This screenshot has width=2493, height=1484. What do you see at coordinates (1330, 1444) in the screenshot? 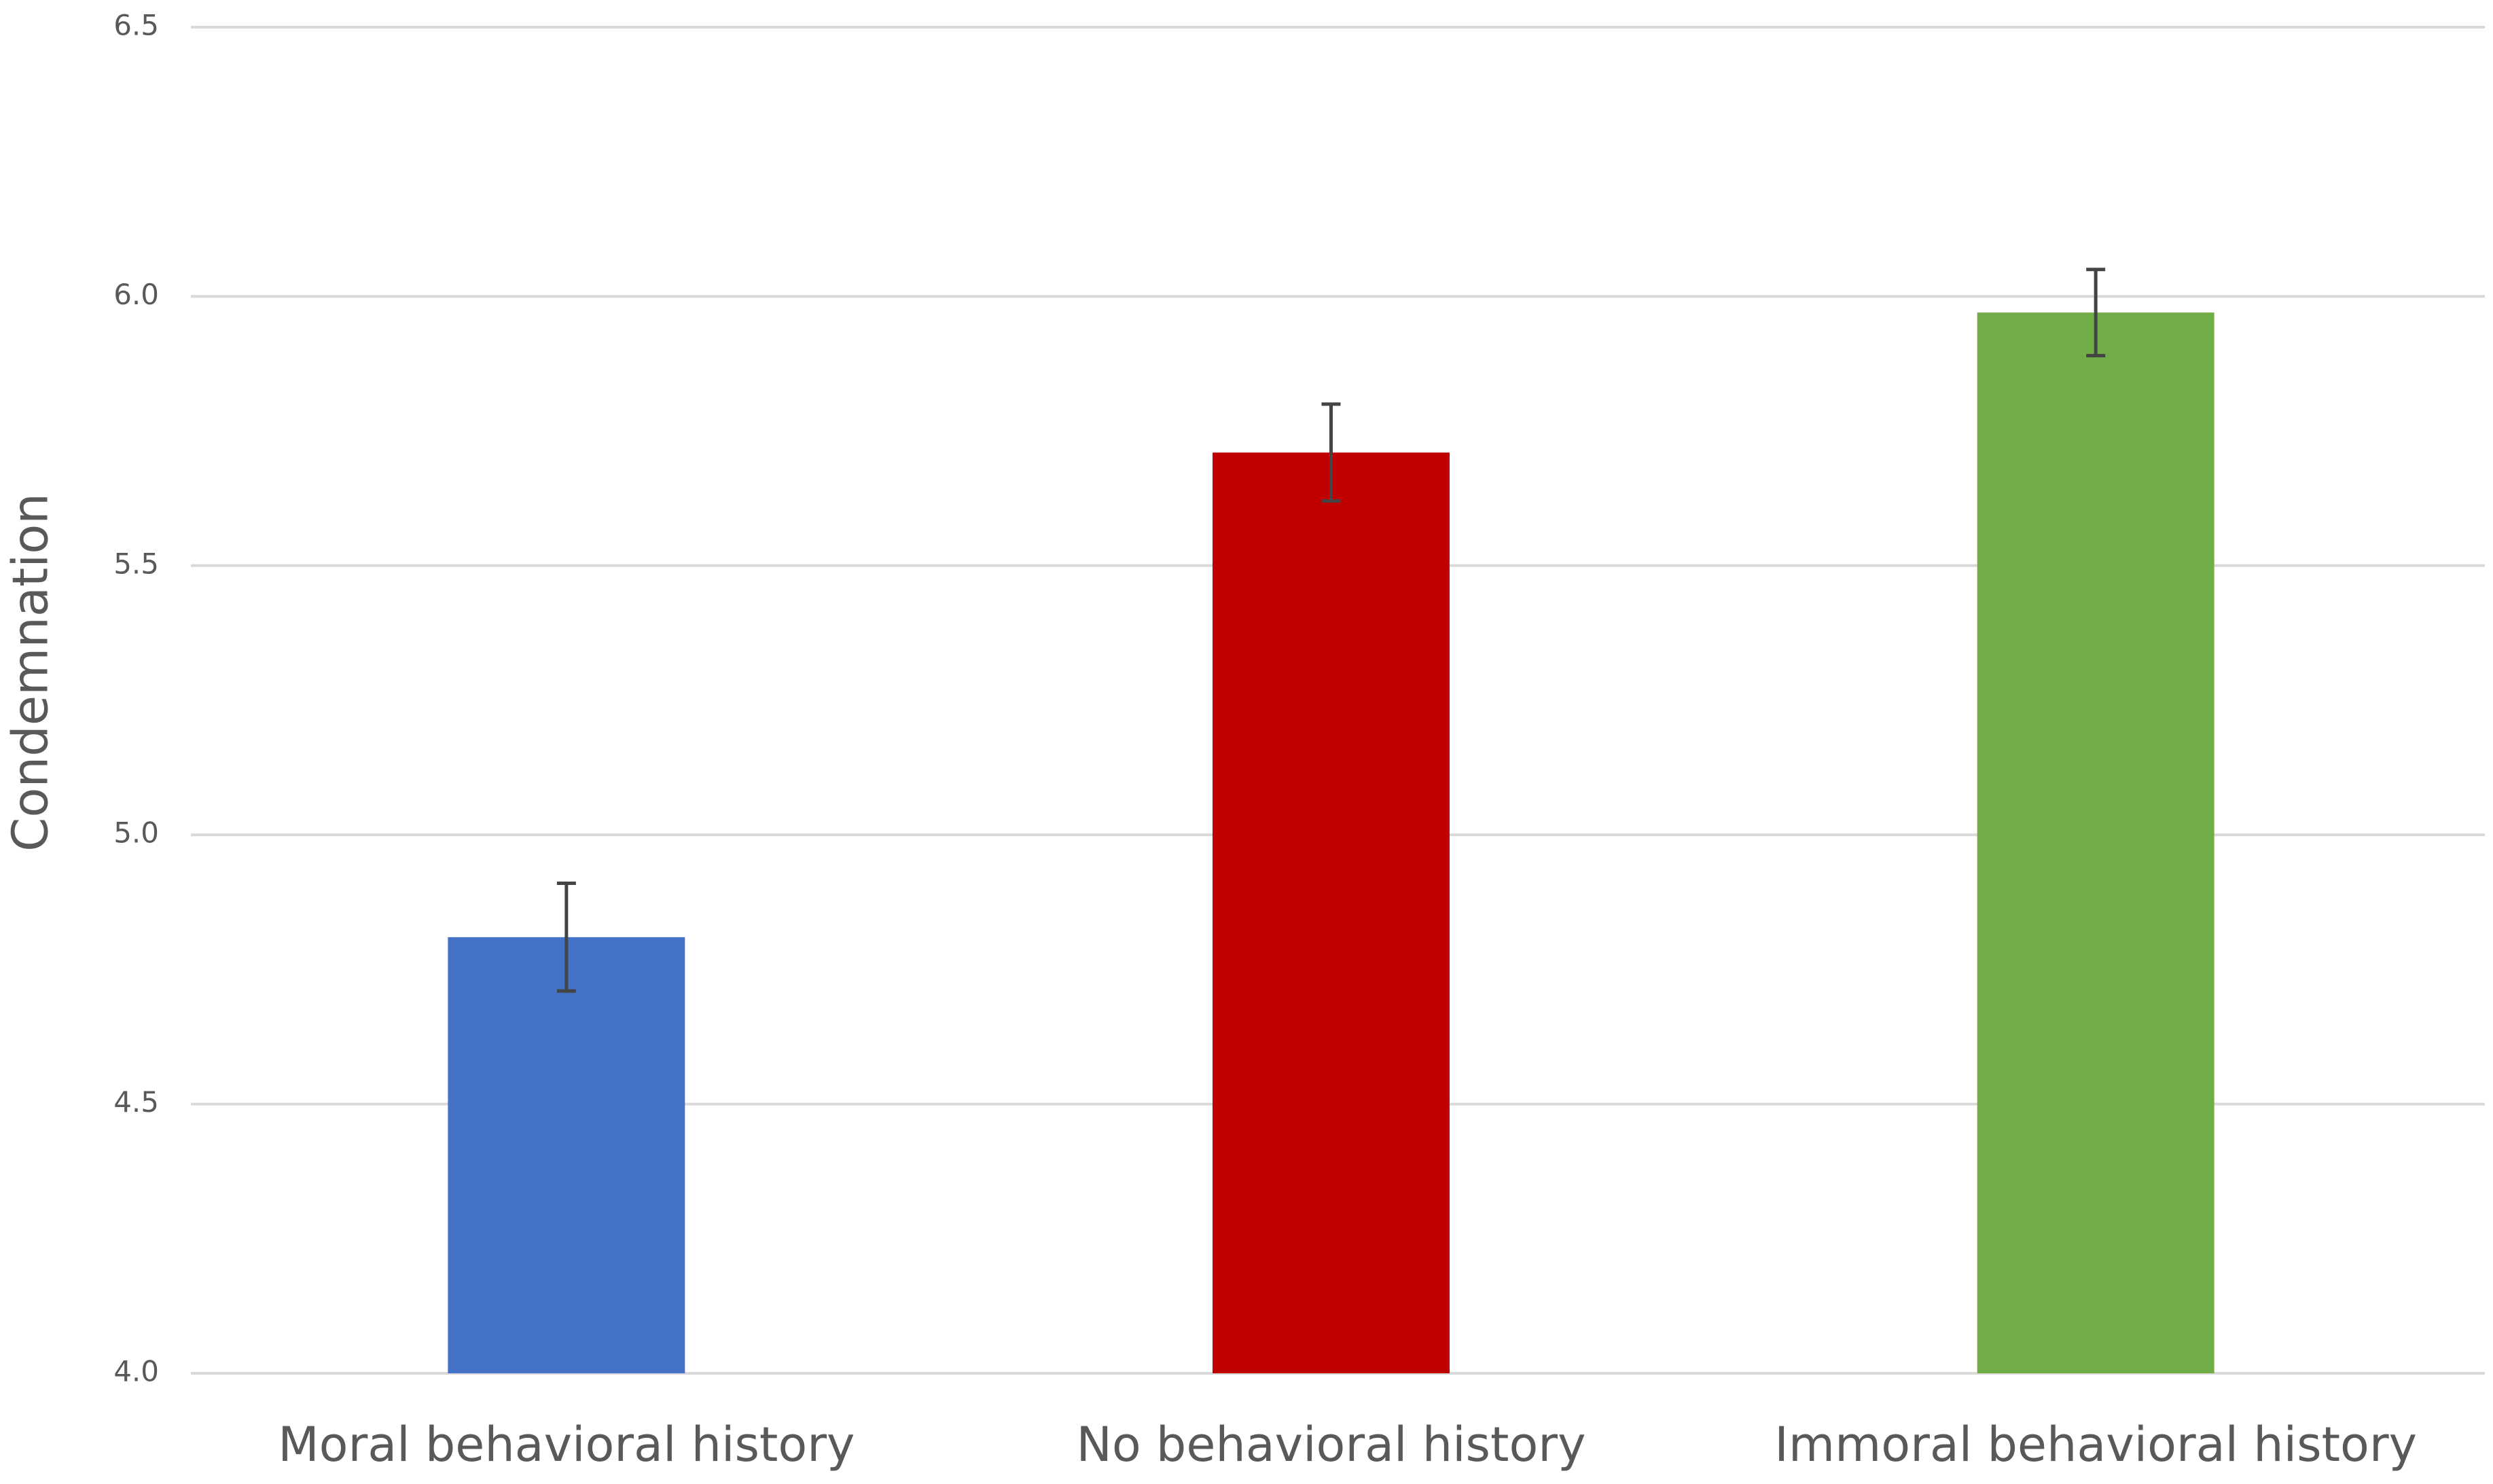
I see `x-tick-label: No behavioral history` at bounding box center [1330, 1444].